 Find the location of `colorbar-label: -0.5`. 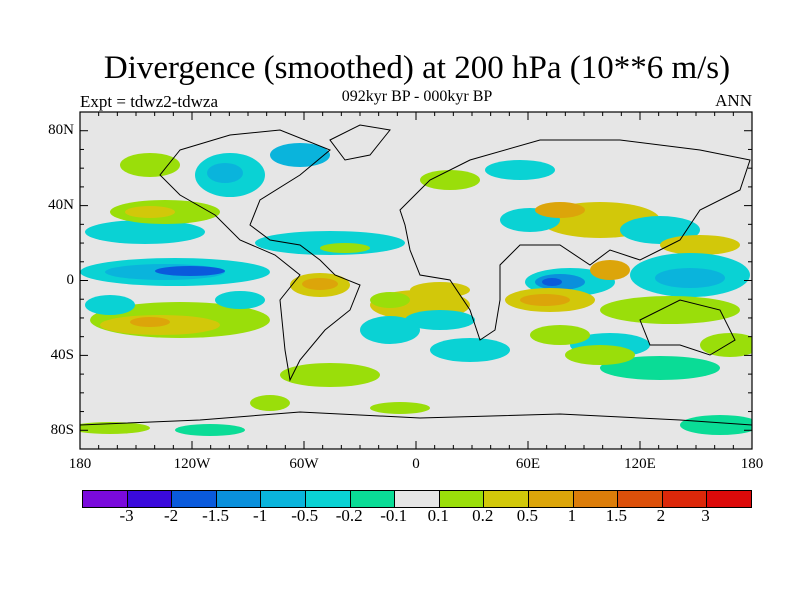

colorbar-label: -0.5 is located at coordinates (305, 515).